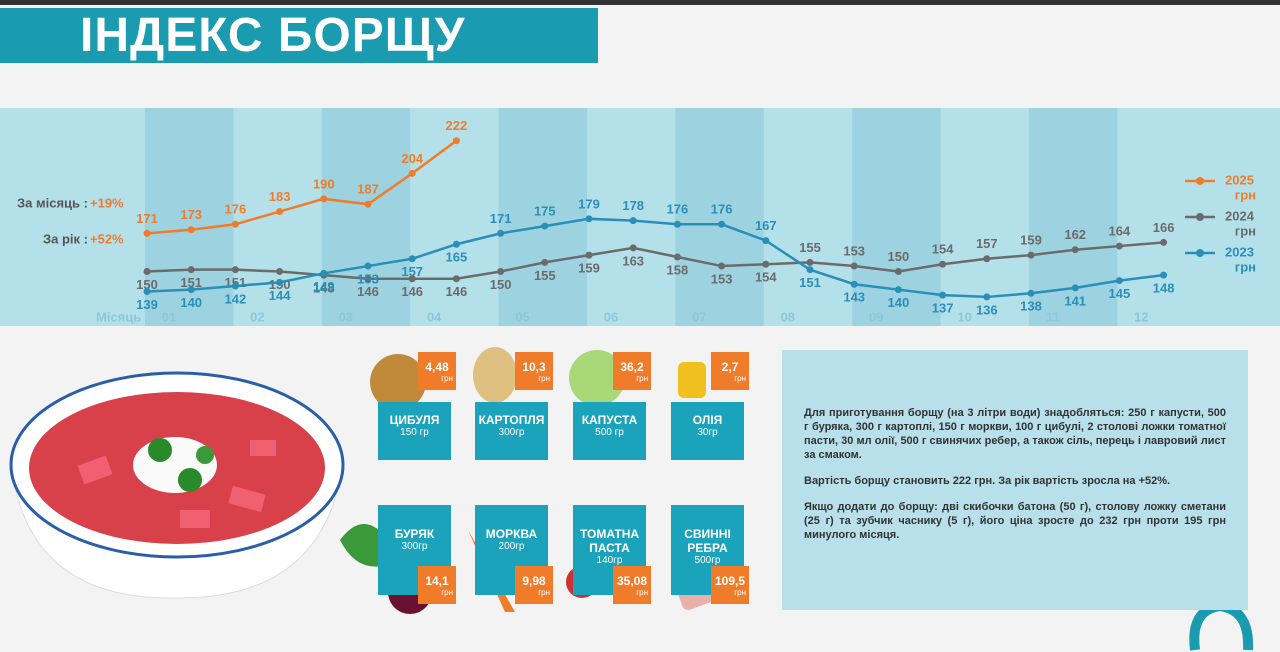 This screenshot has height=652, width=1280. I want to click on price-tag: 10,3 грн, so click(534, 371).